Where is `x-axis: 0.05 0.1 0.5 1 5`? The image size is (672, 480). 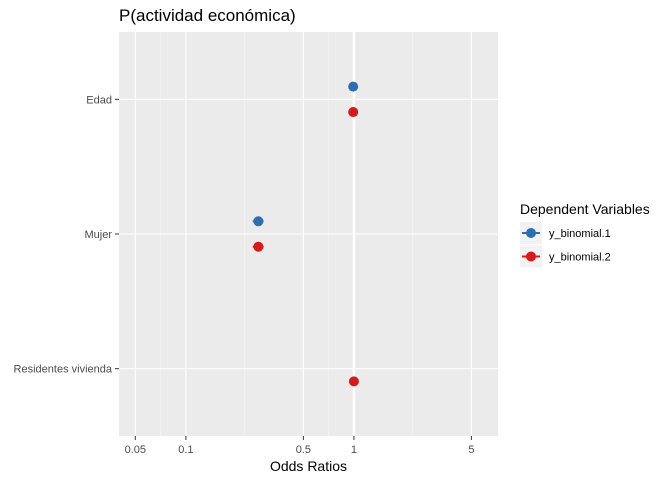
x-axis: 0.05 0.1 0.5 1 5 is located at coordinates (299, 446).